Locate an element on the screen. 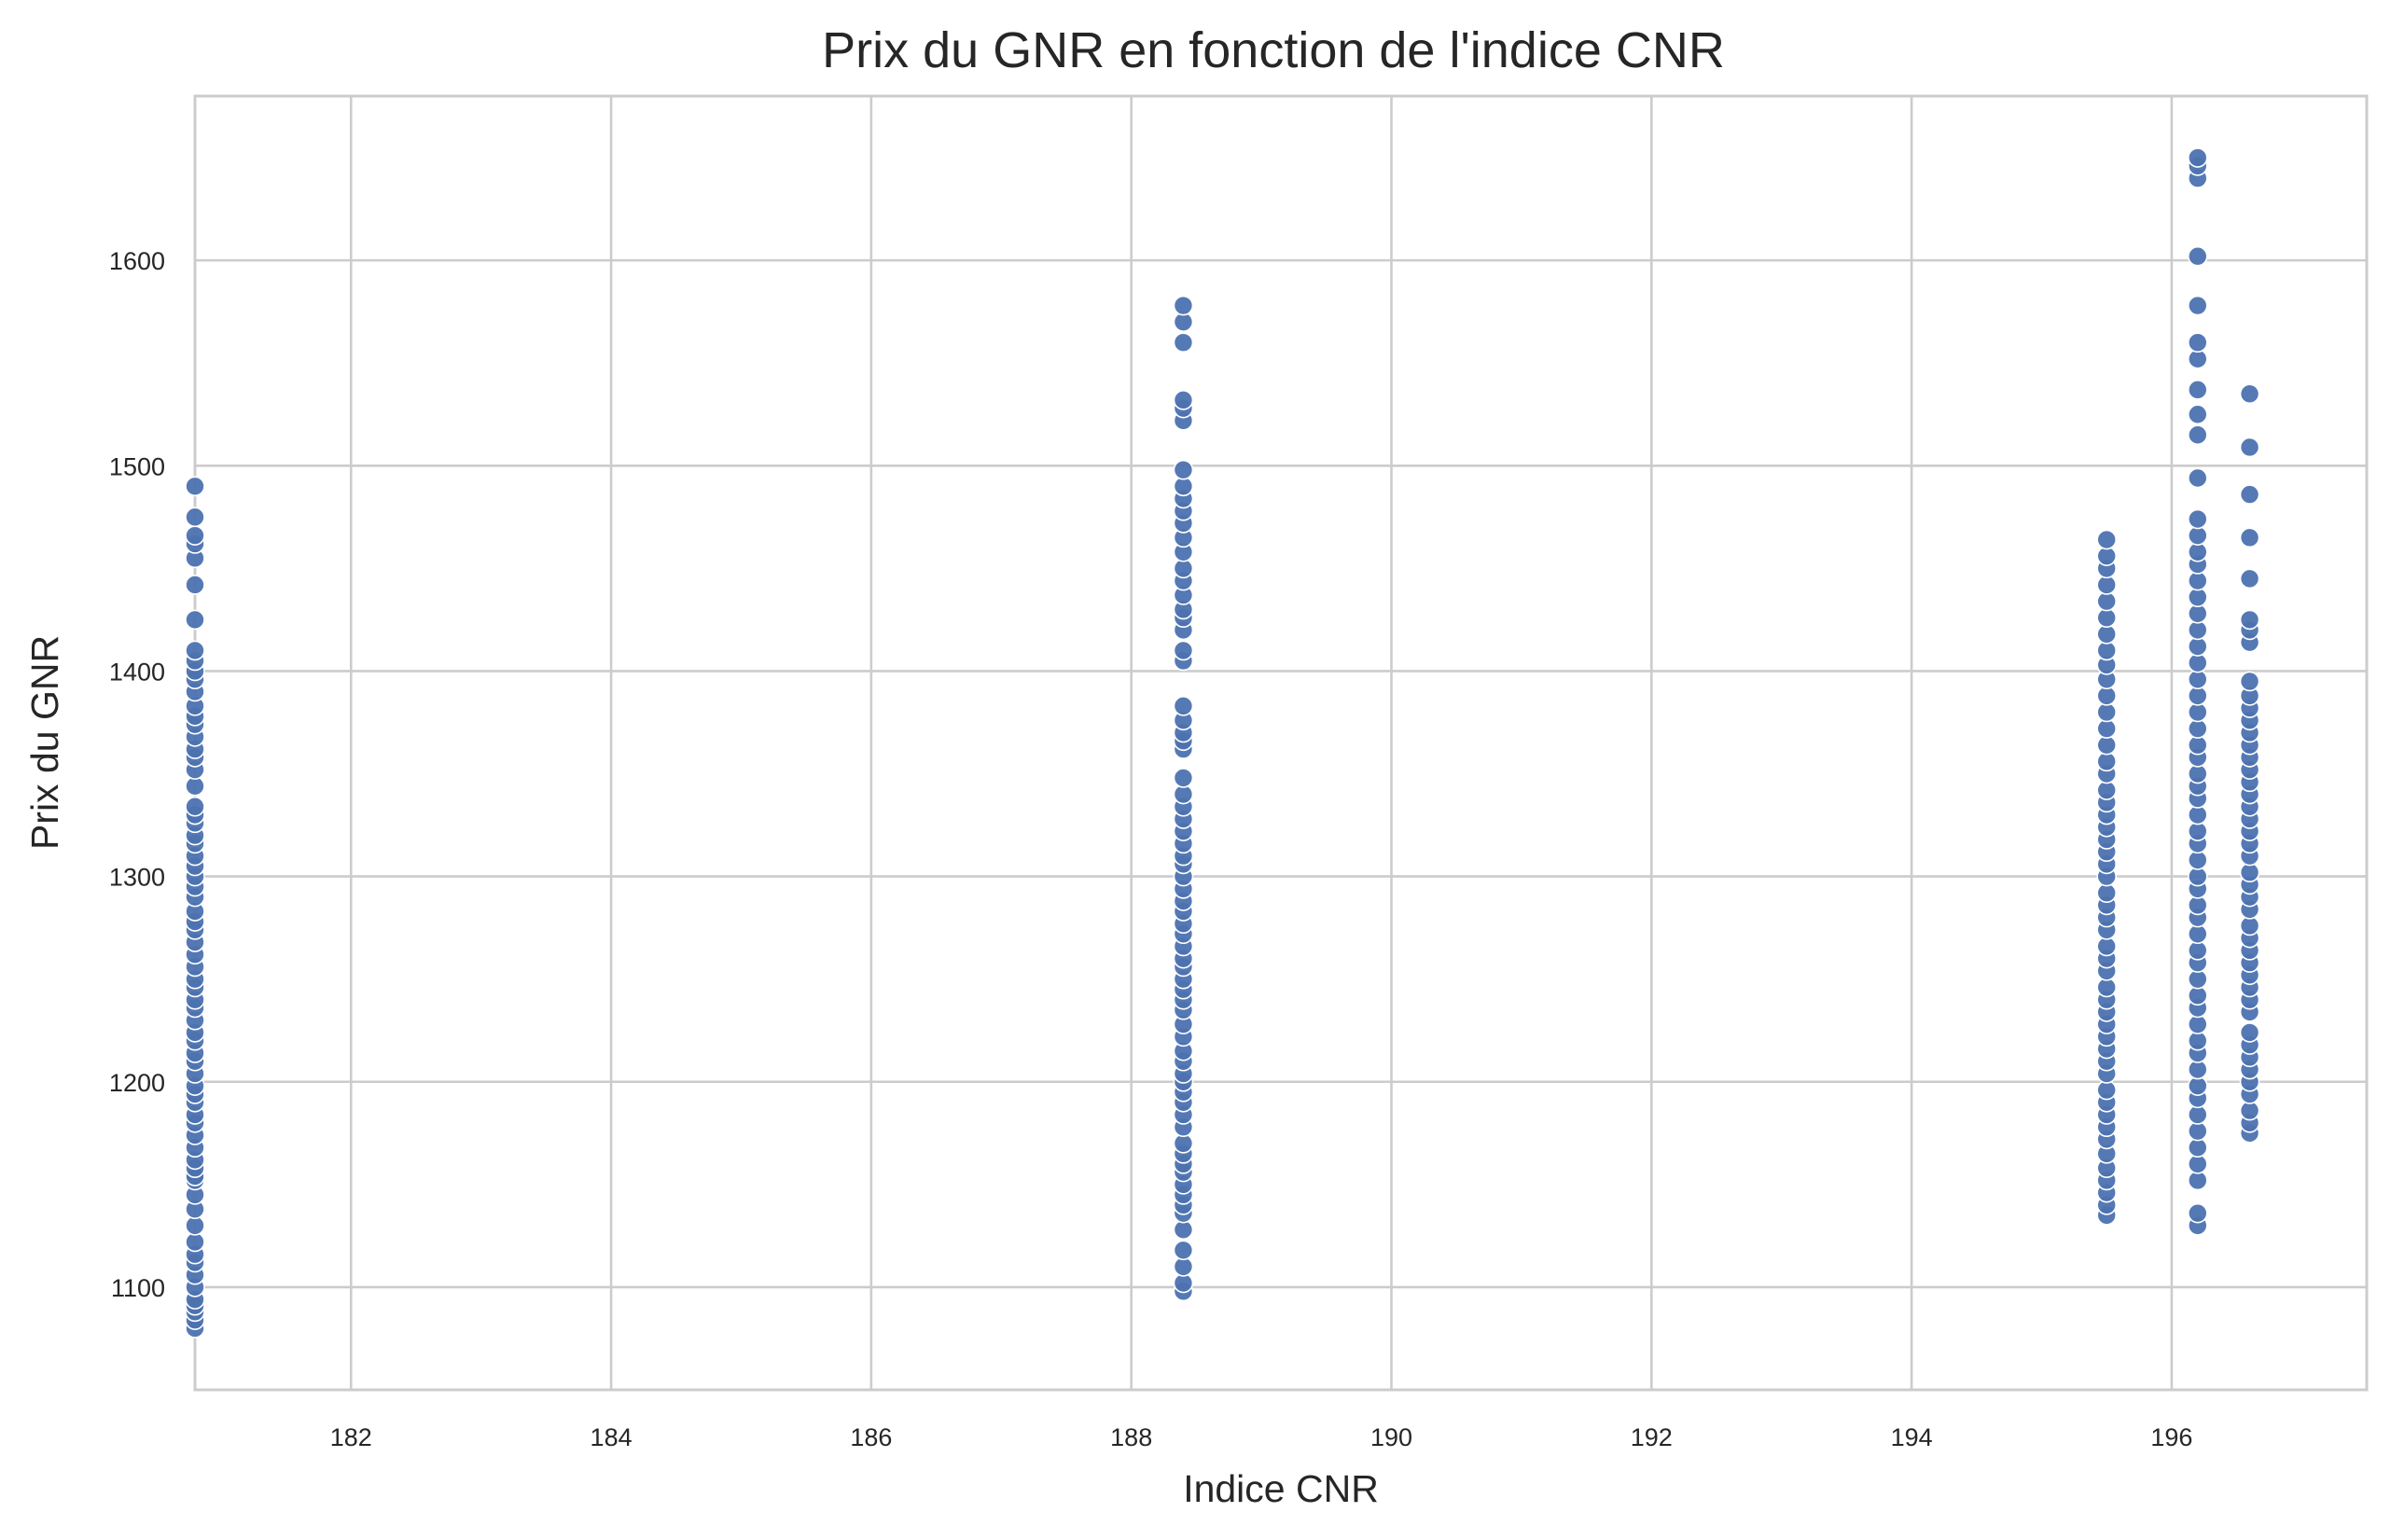  y-tick-label: 1600 is located at coordinates (137, 261).